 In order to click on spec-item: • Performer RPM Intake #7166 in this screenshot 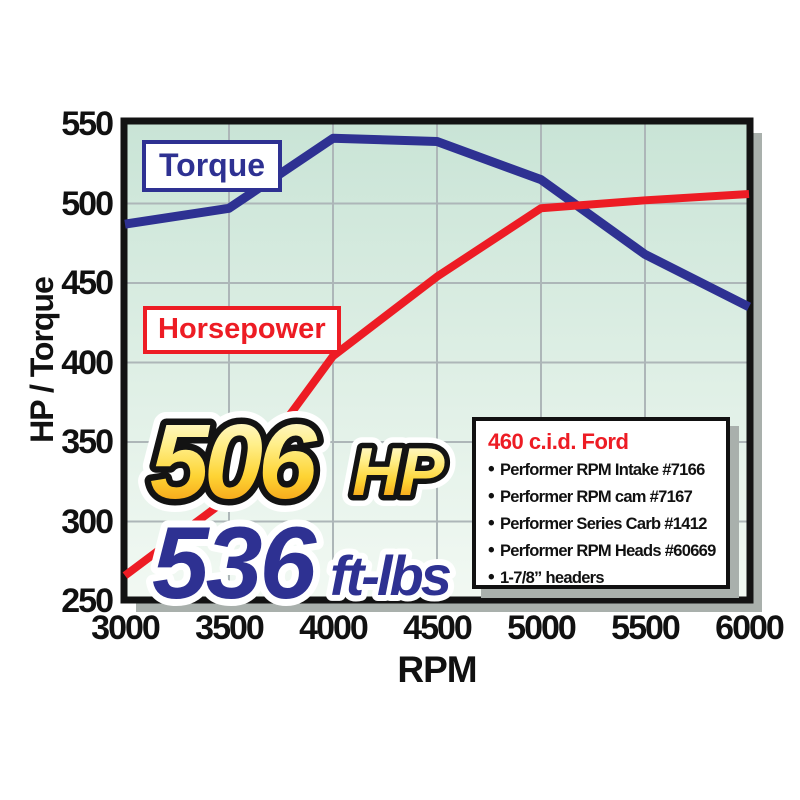, I will do `click(601, 472)`.